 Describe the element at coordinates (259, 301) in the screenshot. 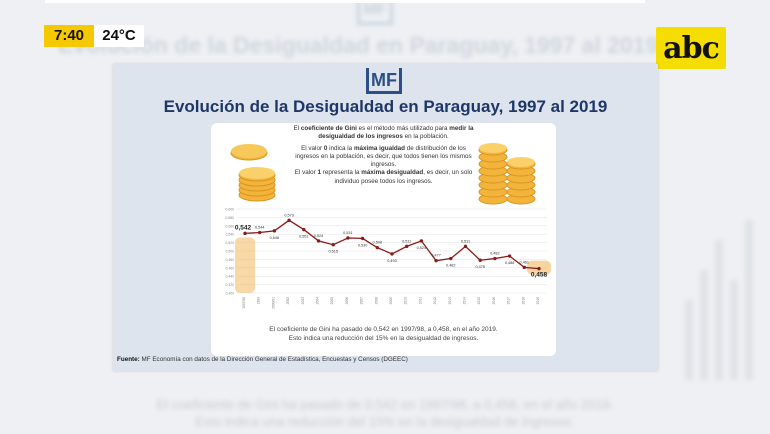

I see `x-tick-label: 1999` at that location.